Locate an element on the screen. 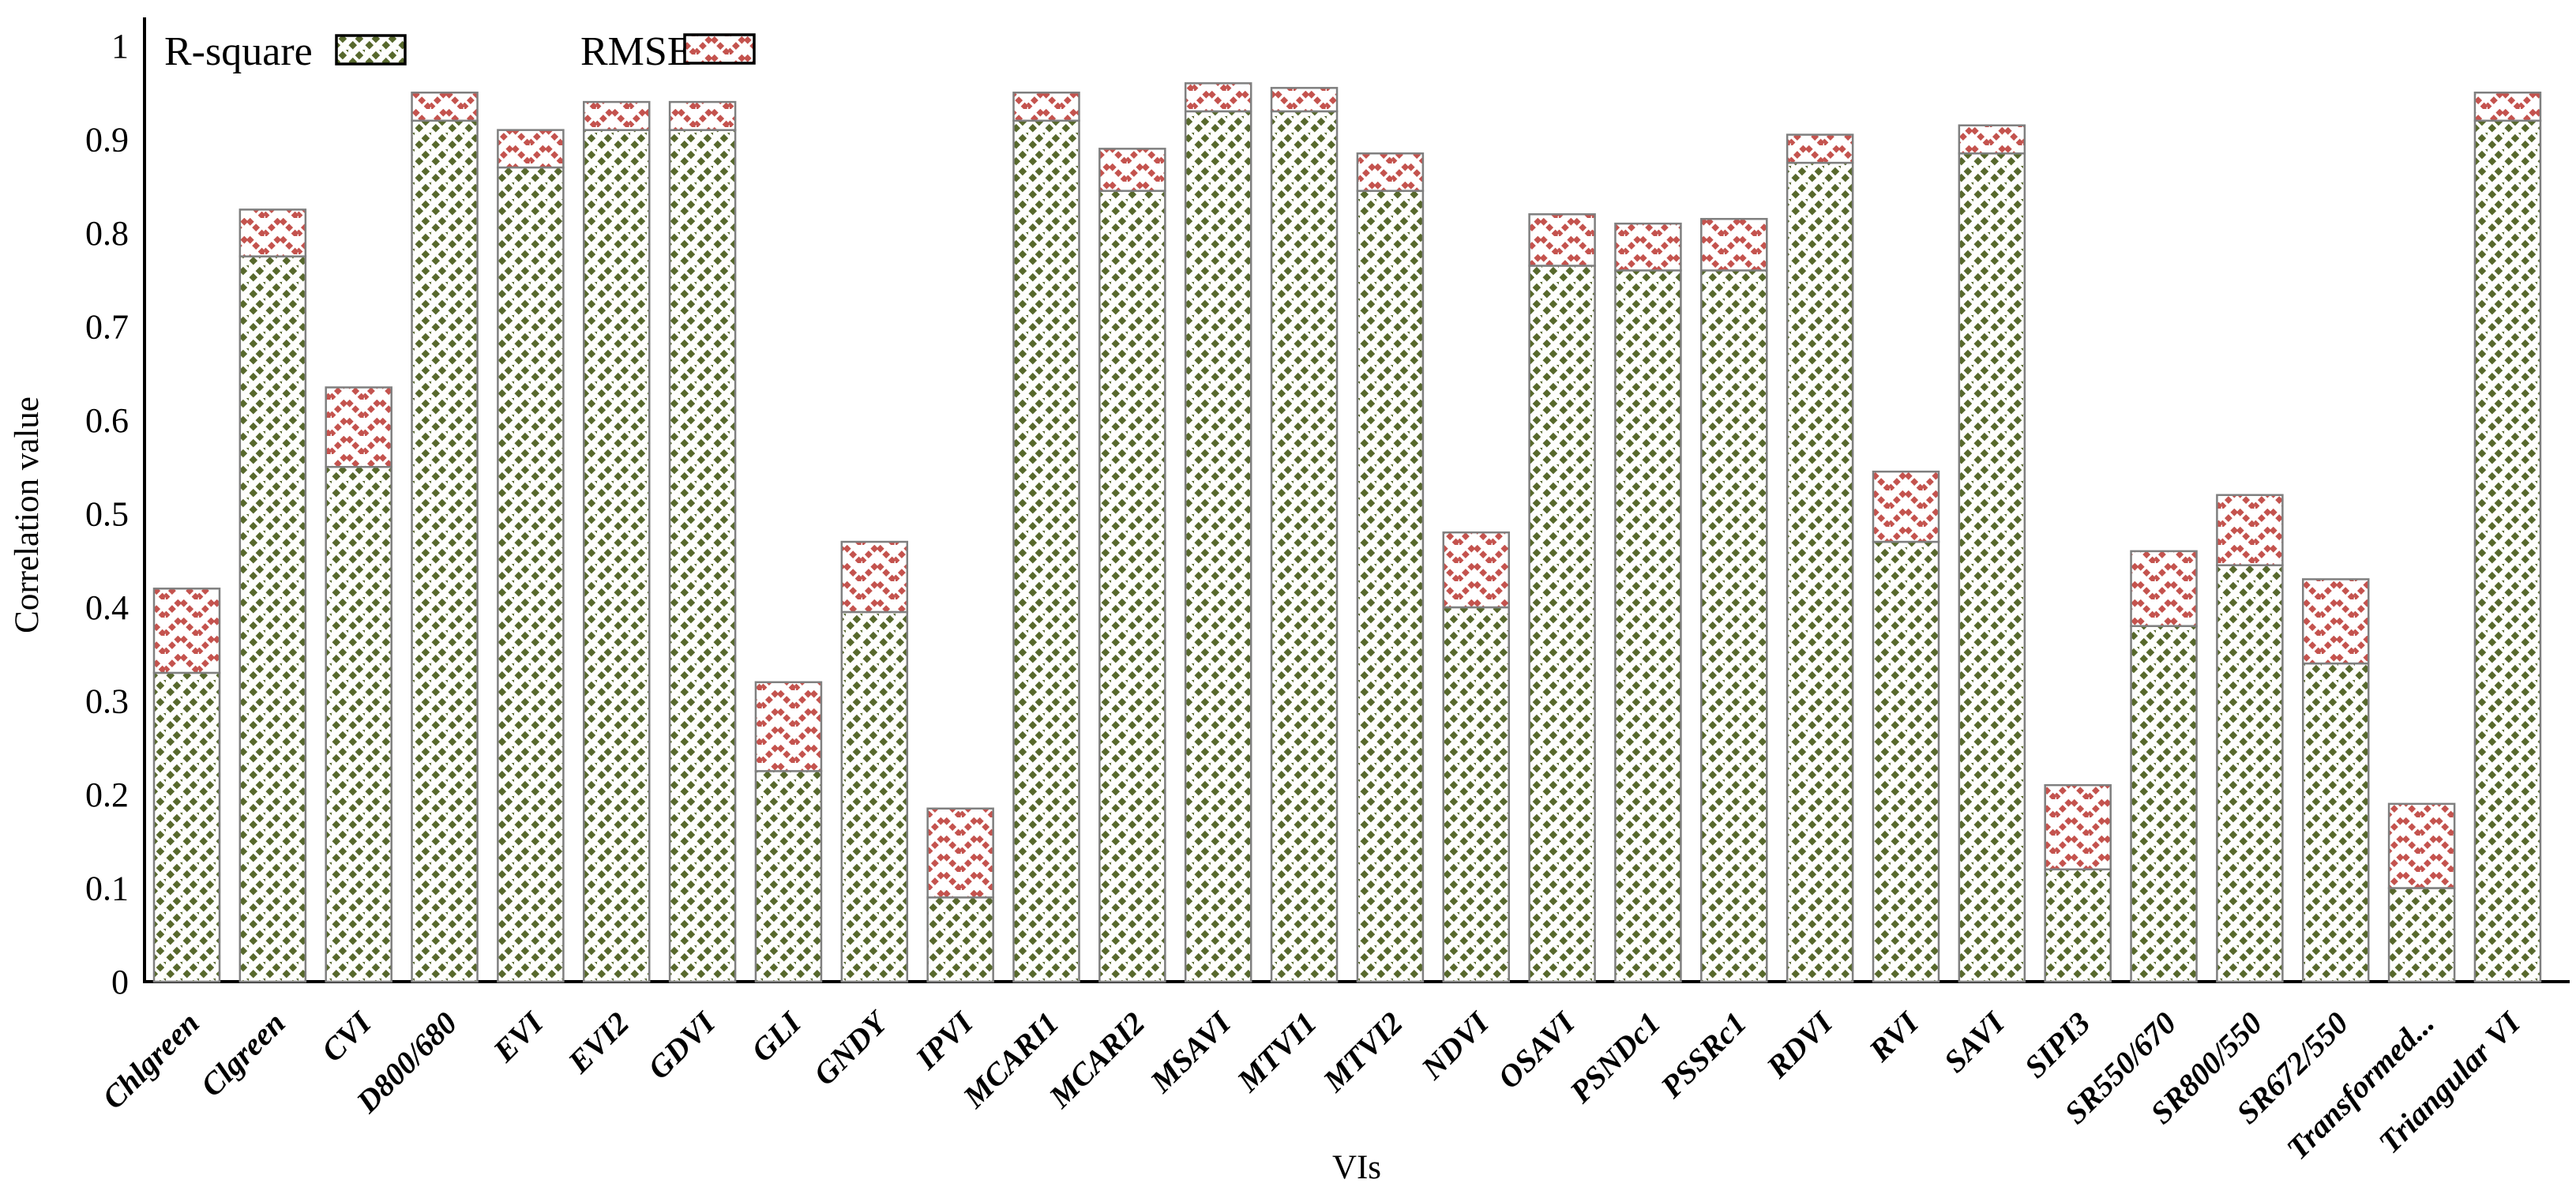 The image size is (2576, 1202). r-square-segment-evi2 is located at coordinates (617, 556).